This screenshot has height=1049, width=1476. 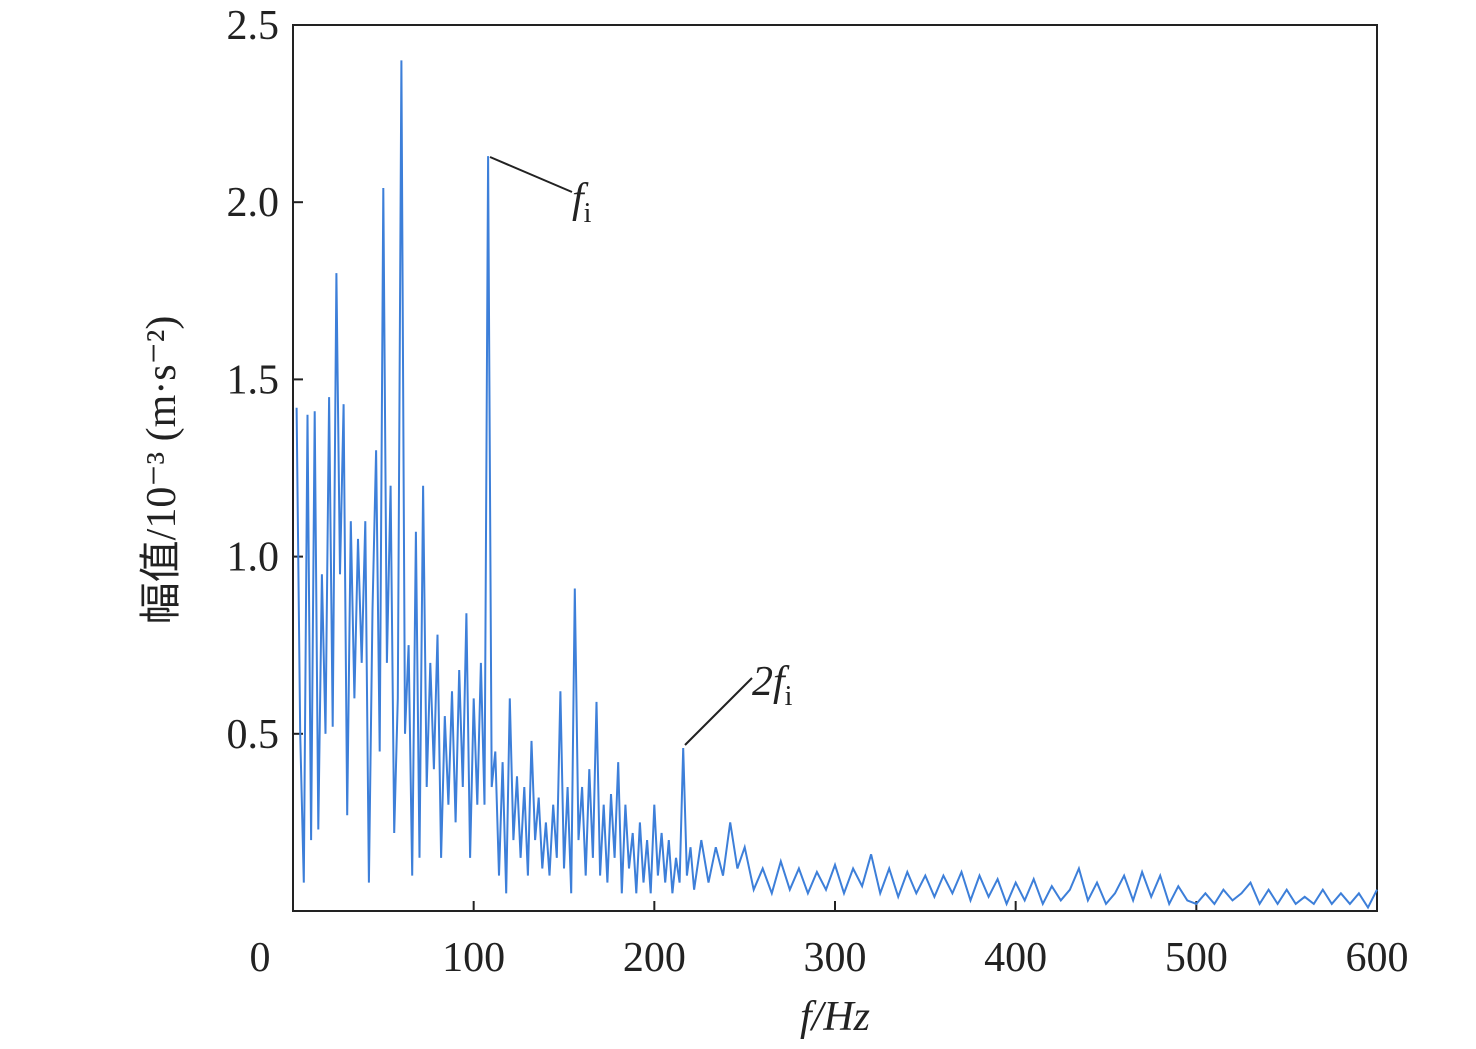 What do you see at coordinates (473, 958) in the screenshot?
I see `x-tick-label: 100` at bounding box center [473, 958].